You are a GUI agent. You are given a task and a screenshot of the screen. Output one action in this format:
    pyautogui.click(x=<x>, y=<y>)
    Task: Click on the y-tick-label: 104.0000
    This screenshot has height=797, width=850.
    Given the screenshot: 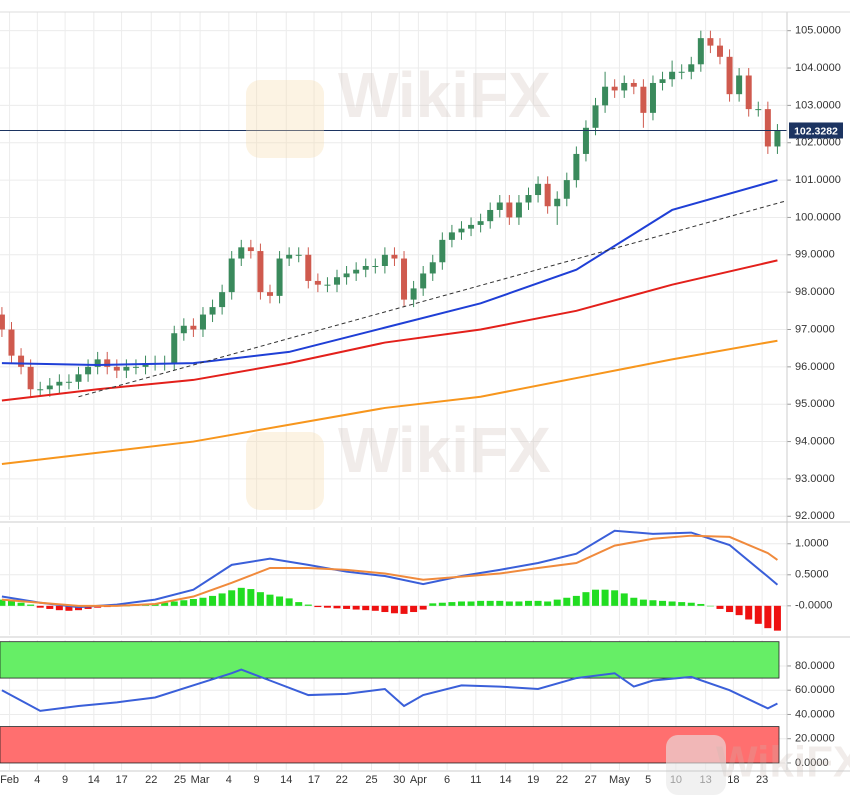 What is the action you would take?
    pyautogui.click(x=818, y=68)
    